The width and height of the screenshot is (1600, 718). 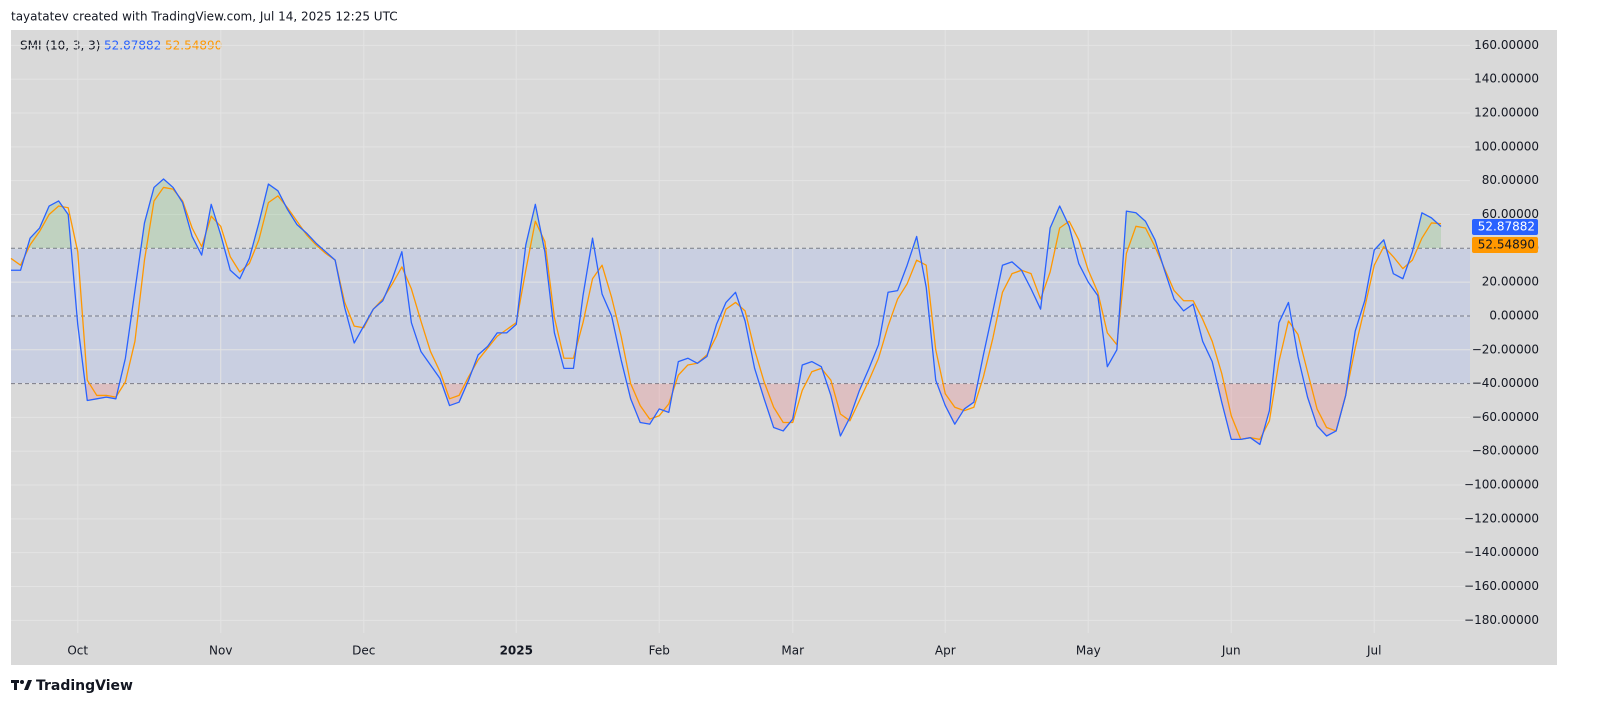 What do you see at coordinates (726, 213) in the screenshot?
I see `level-fill` at bounding box center [726, 213].